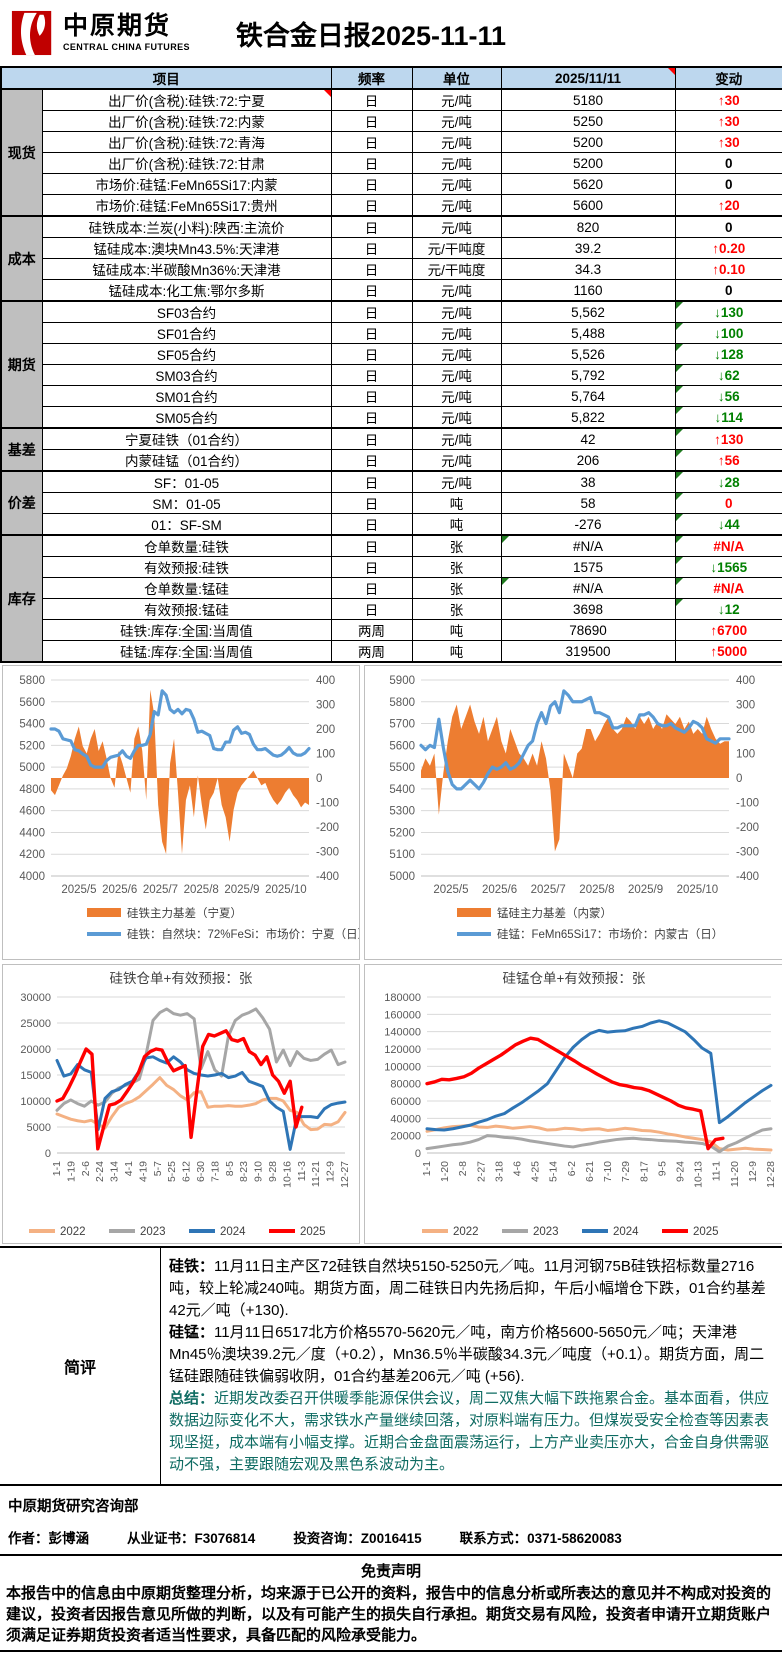 The height and width of the screenshot is (1664, 782). I want to click on value-cell: 58, so click(588, 503).